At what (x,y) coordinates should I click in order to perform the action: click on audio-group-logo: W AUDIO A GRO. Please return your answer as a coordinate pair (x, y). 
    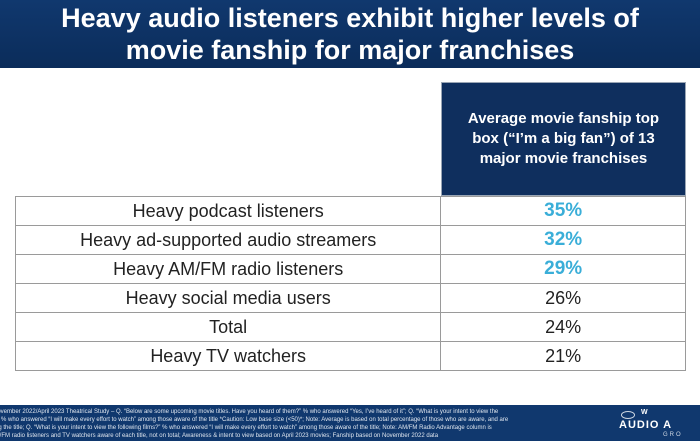
    Looking at the image, I should click on (659, 424).